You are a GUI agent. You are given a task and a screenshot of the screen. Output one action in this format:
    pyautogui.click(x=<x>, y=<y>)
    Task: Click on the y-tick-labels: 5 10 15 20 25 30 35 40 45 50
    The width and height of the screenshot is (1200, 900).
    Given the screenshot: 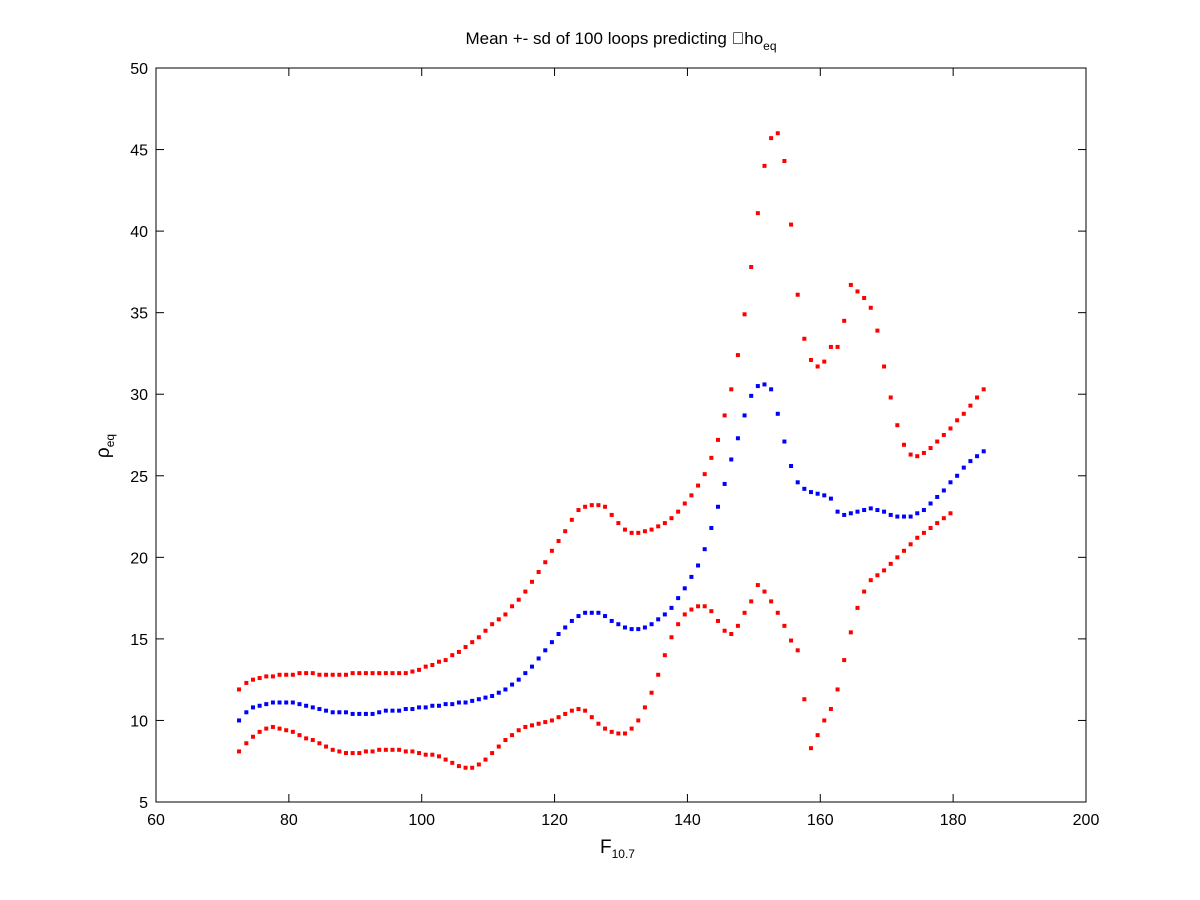 What is the action you would take?
    pyautogui.click(x=139, y=436)
    